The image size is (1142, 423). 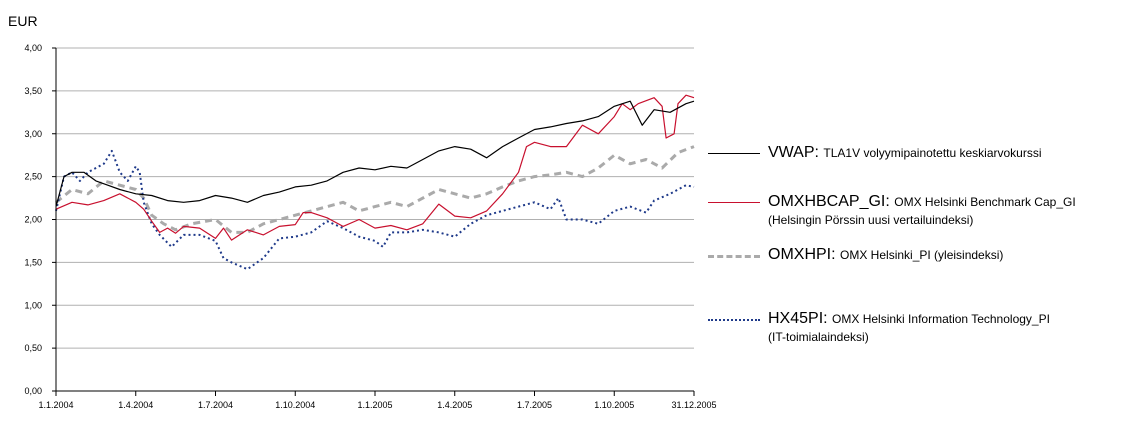 What do you see at coordinates (33, 91) in the screenshot?
I see `y-tick-label: 3,50` at bounding box center [33, 91].